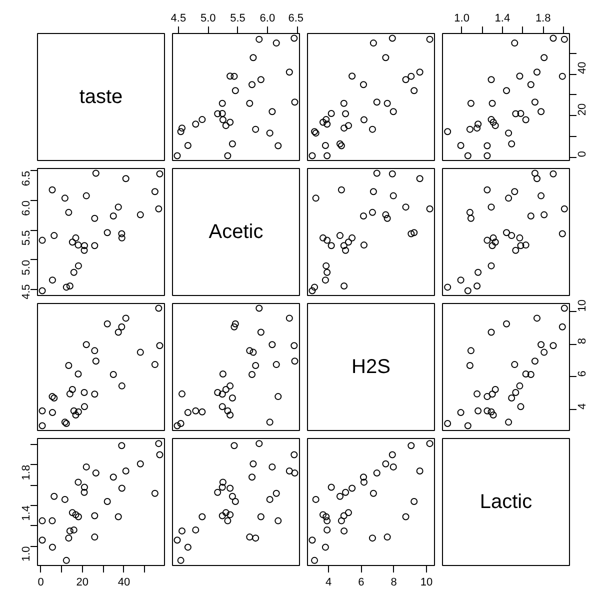  I want to click on x-tick-label: 20, so click(82, 582).